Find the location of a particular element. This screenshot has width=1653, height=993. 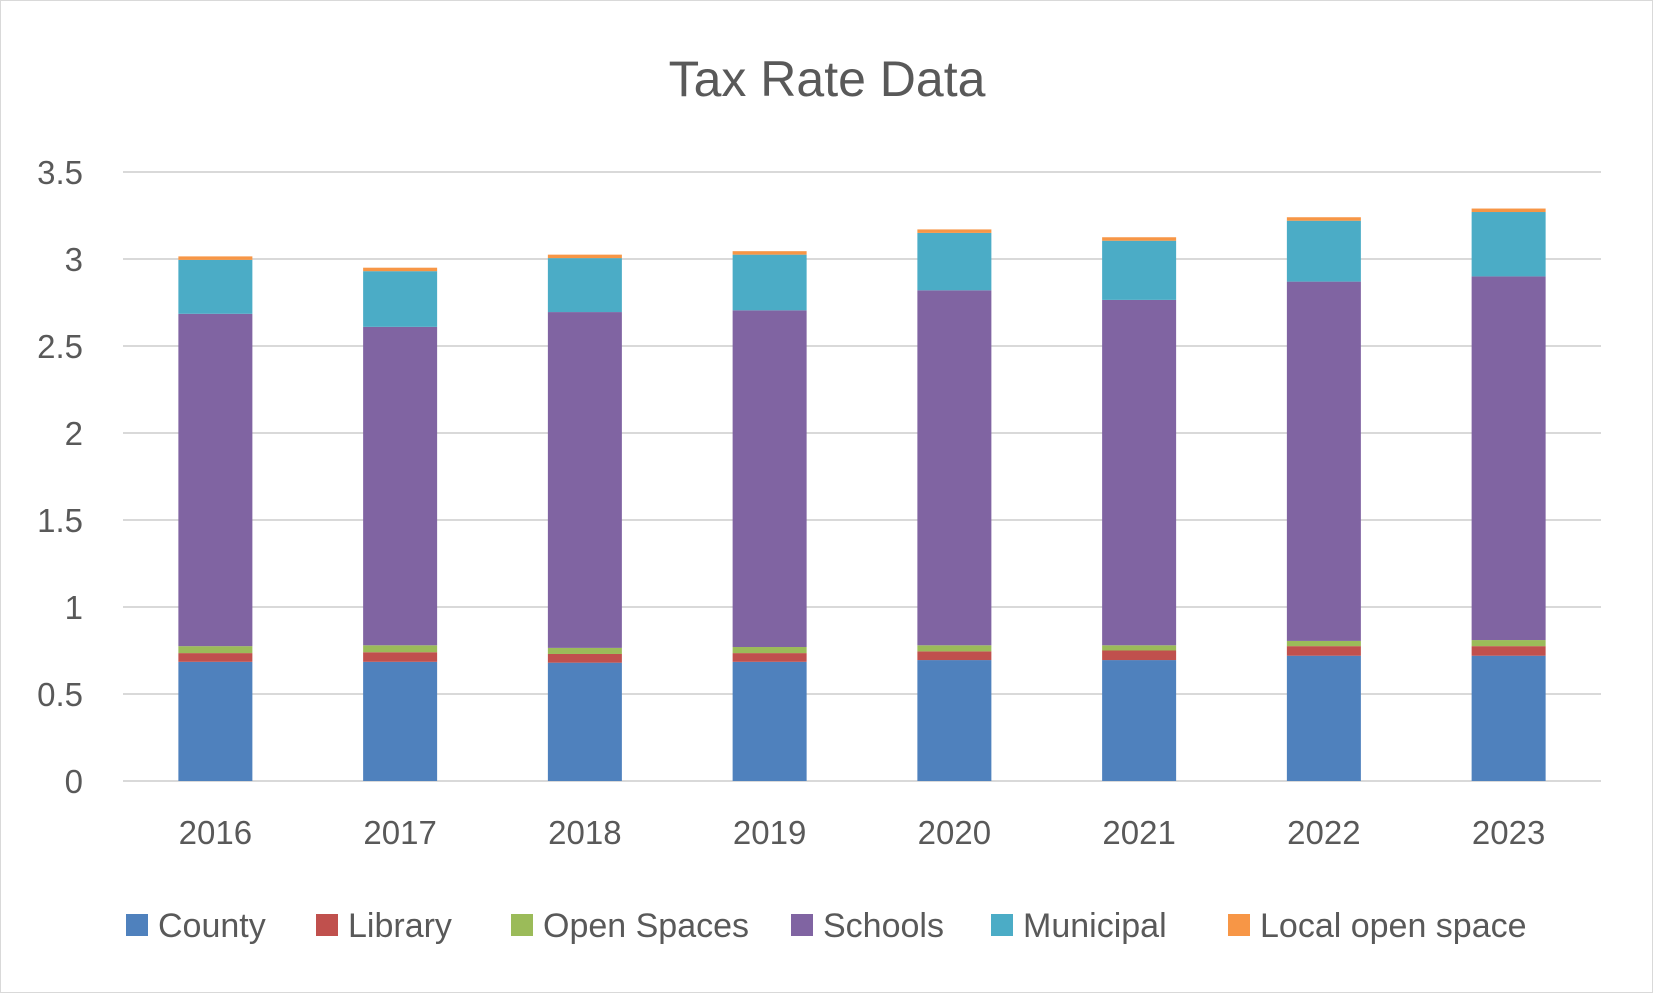

legend-label: County is located at coordinates (212, 926).